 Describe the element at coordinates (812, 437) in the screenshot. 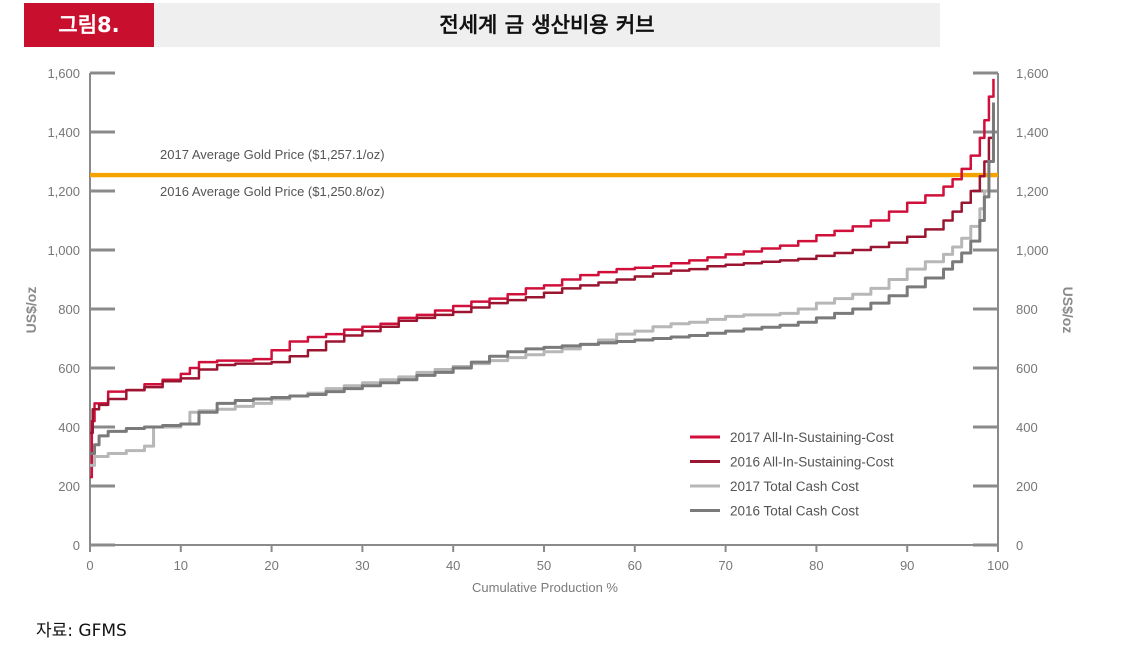

I see `legend-label: 2017 All-In-Sustaining-Cost` at that location.